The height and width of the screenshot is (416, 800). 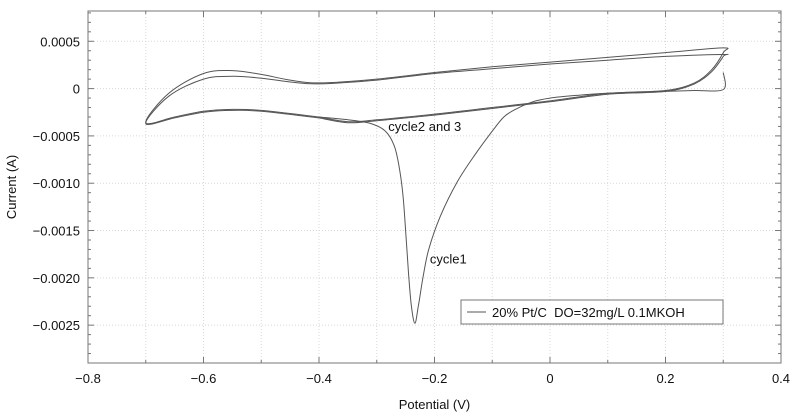 What do you see at coordinates (427, 192) in the screenshot?
I see `annotations: cycle2 and 3 cycle1` at bounding box center [427, 192].